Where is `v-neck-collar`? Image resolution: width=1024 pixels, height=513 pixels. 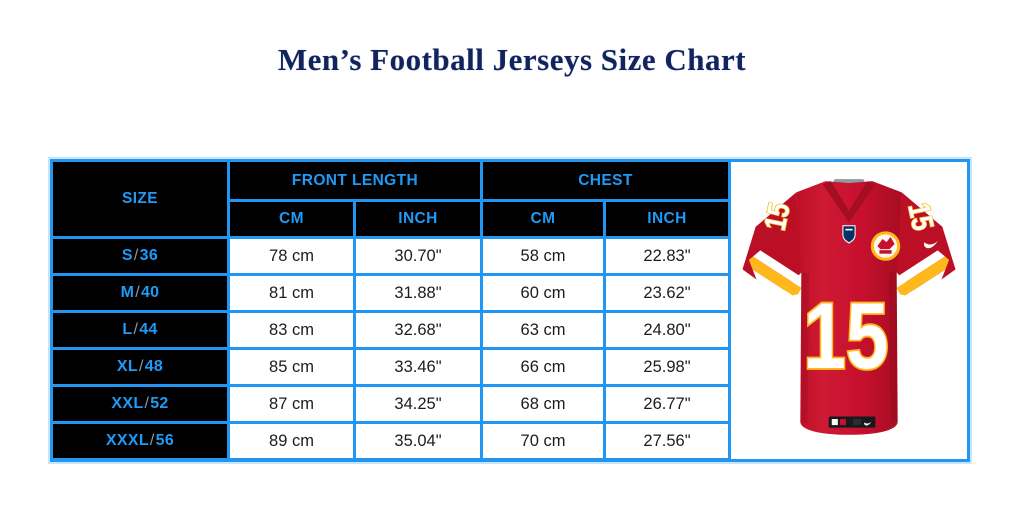 v-neck-collar is located at coordinates (849, 201).